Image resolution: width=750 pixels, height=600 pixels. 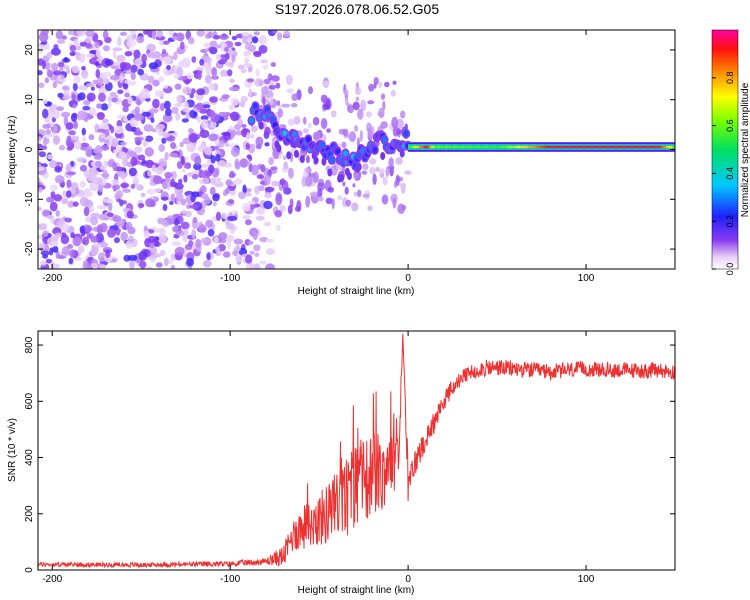 What do you see at coordinates (29, 199) in the screenshot?
I see `y-tick-label: -10` at bounding box center [29, 199].